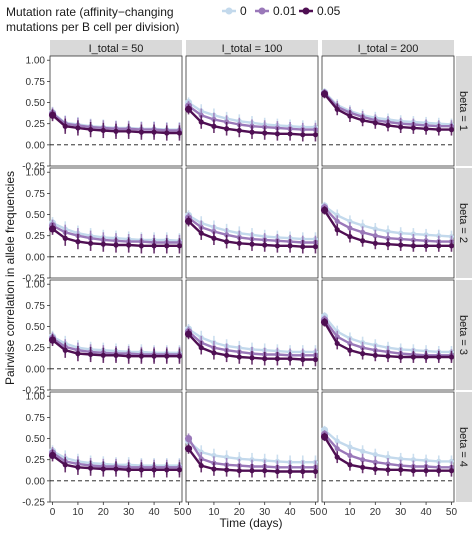  What do you see at coordinates (329, 11) in the screenshot?
I see `legend-label-2: 0.05` at bounding box center [329, 11].